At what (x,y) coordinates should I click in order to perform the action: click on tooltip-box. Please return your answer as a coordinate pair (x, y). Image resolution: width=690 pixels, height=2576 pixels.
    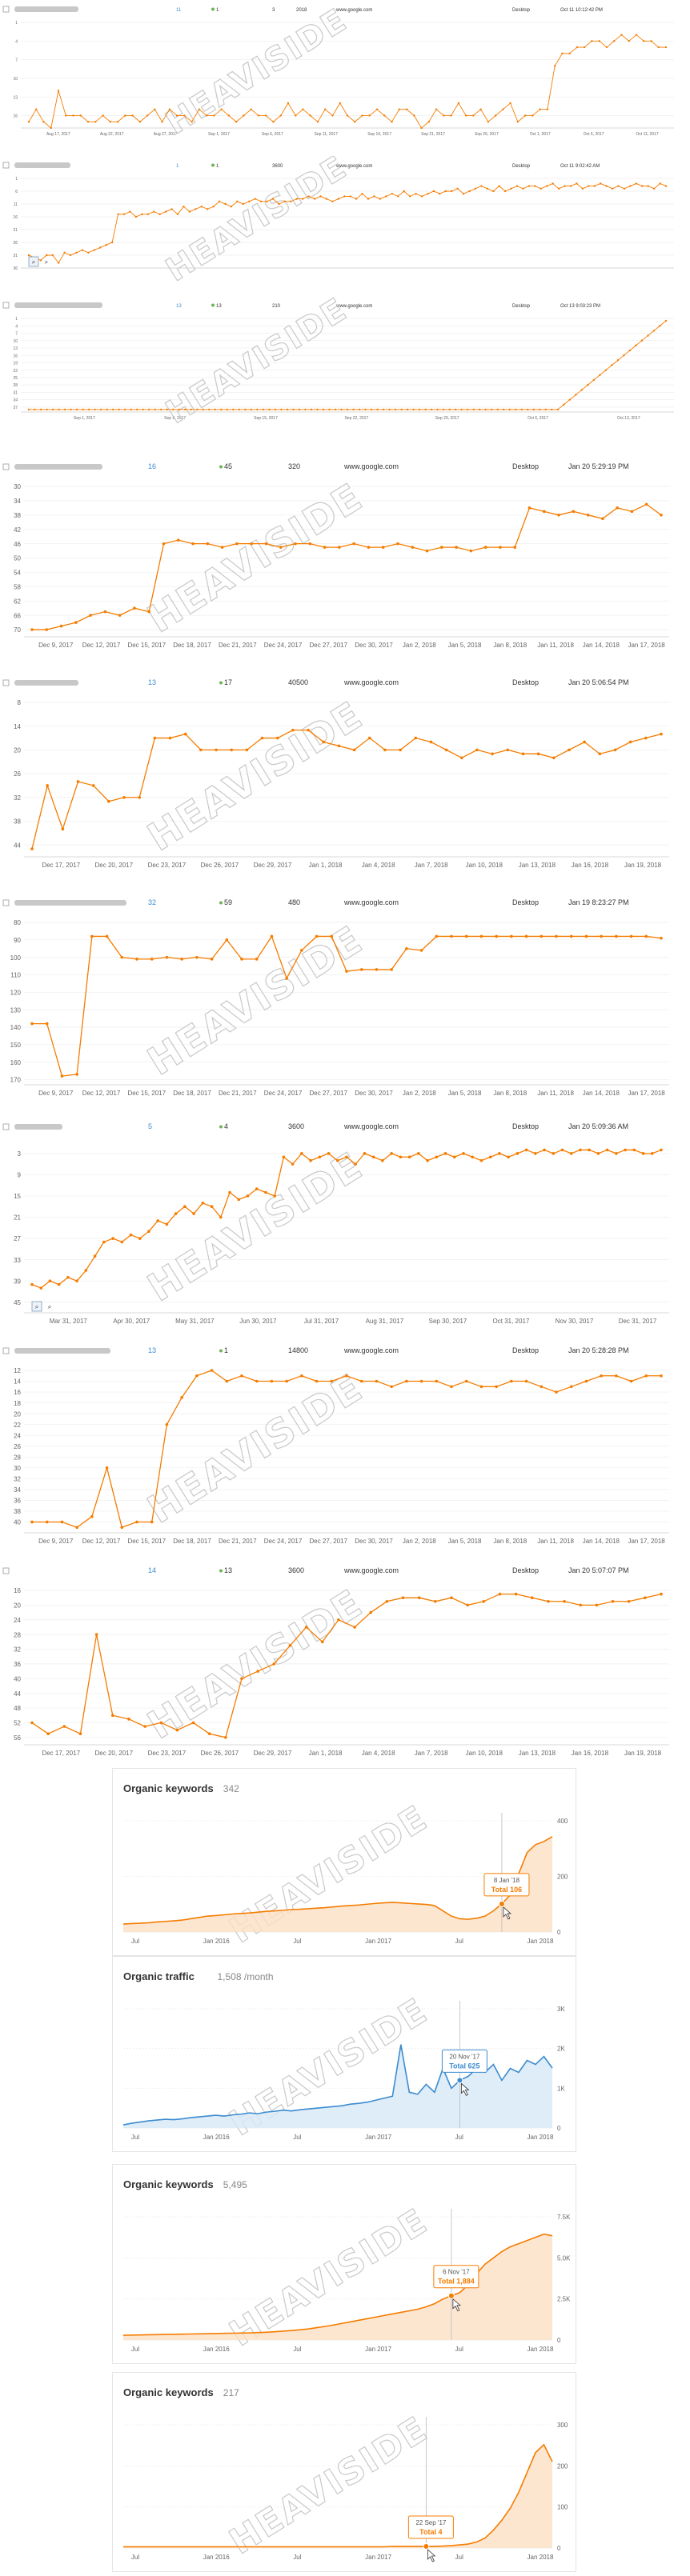
    Looking at the image, I should click on (430, 2527).